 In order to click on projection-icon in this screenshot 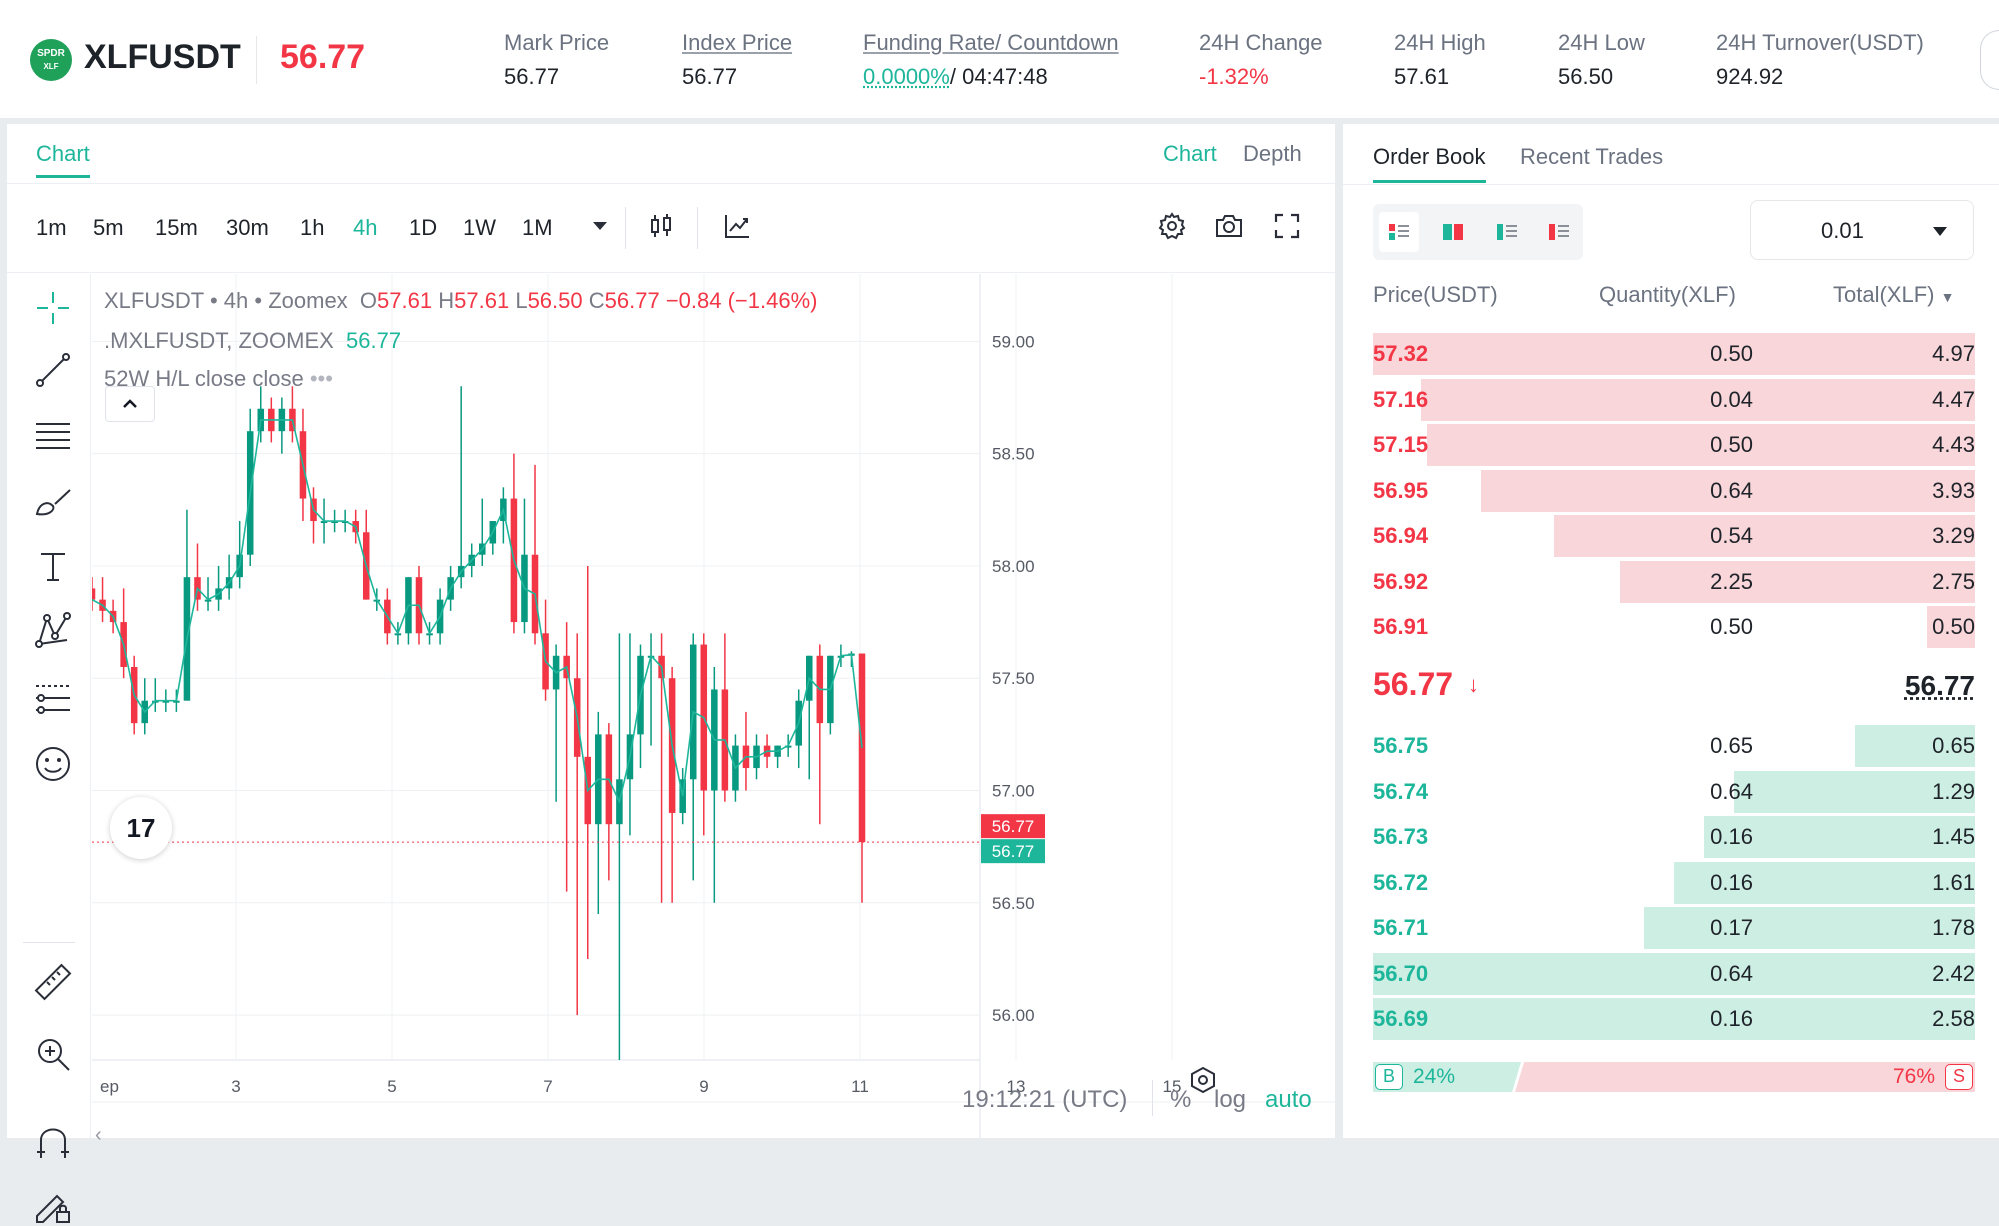, I will do `click(53, 698)`.